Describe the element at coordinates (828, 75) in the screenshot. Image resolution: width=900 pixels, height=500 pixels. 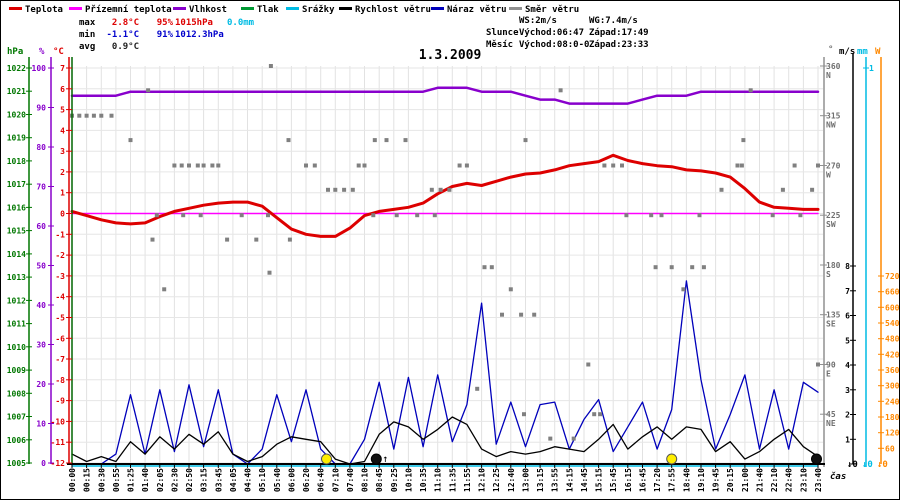
I see `direction-tick-name: N` at that location.